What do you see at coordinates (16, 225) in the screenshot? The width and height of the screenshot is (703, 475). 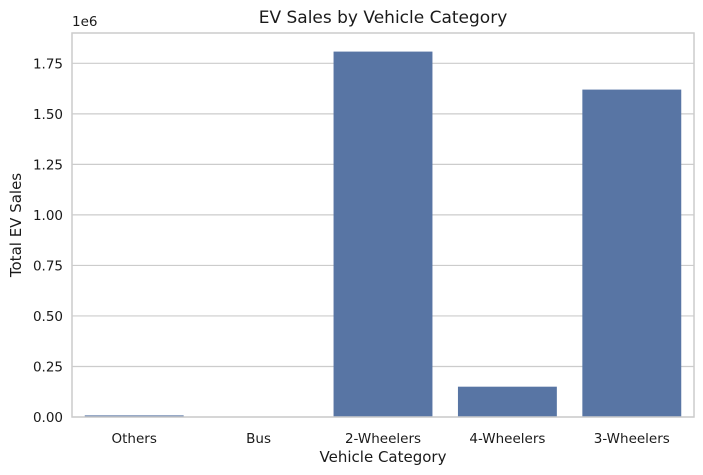 I see `y-axis-label: Total EV Sales` at bounding box center [16, 225].